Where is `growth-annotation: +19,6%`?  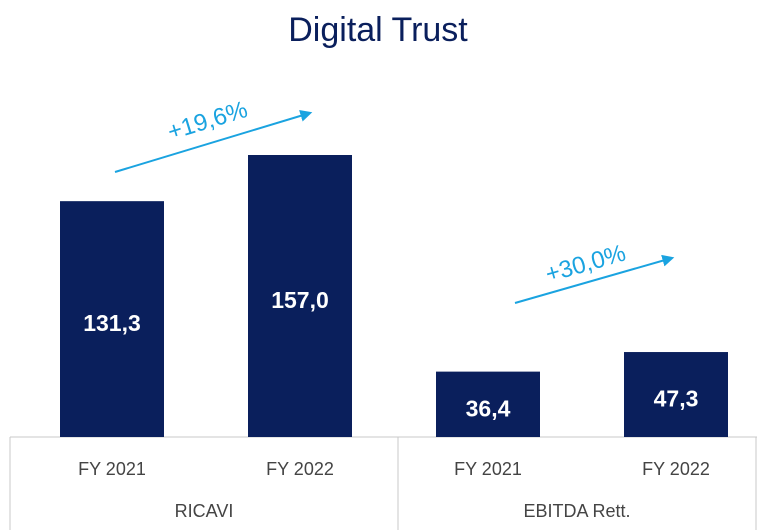 growth-annotation: +19,6% is located at coordinates (207, 121).